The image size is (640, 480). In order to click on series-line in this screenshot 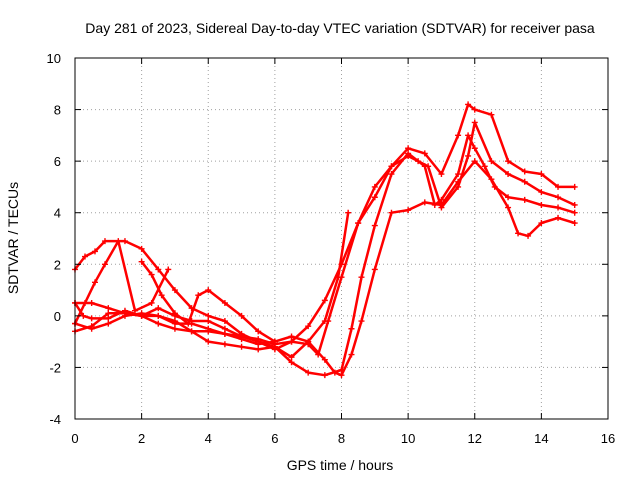, I will do `click(121, 282)`.